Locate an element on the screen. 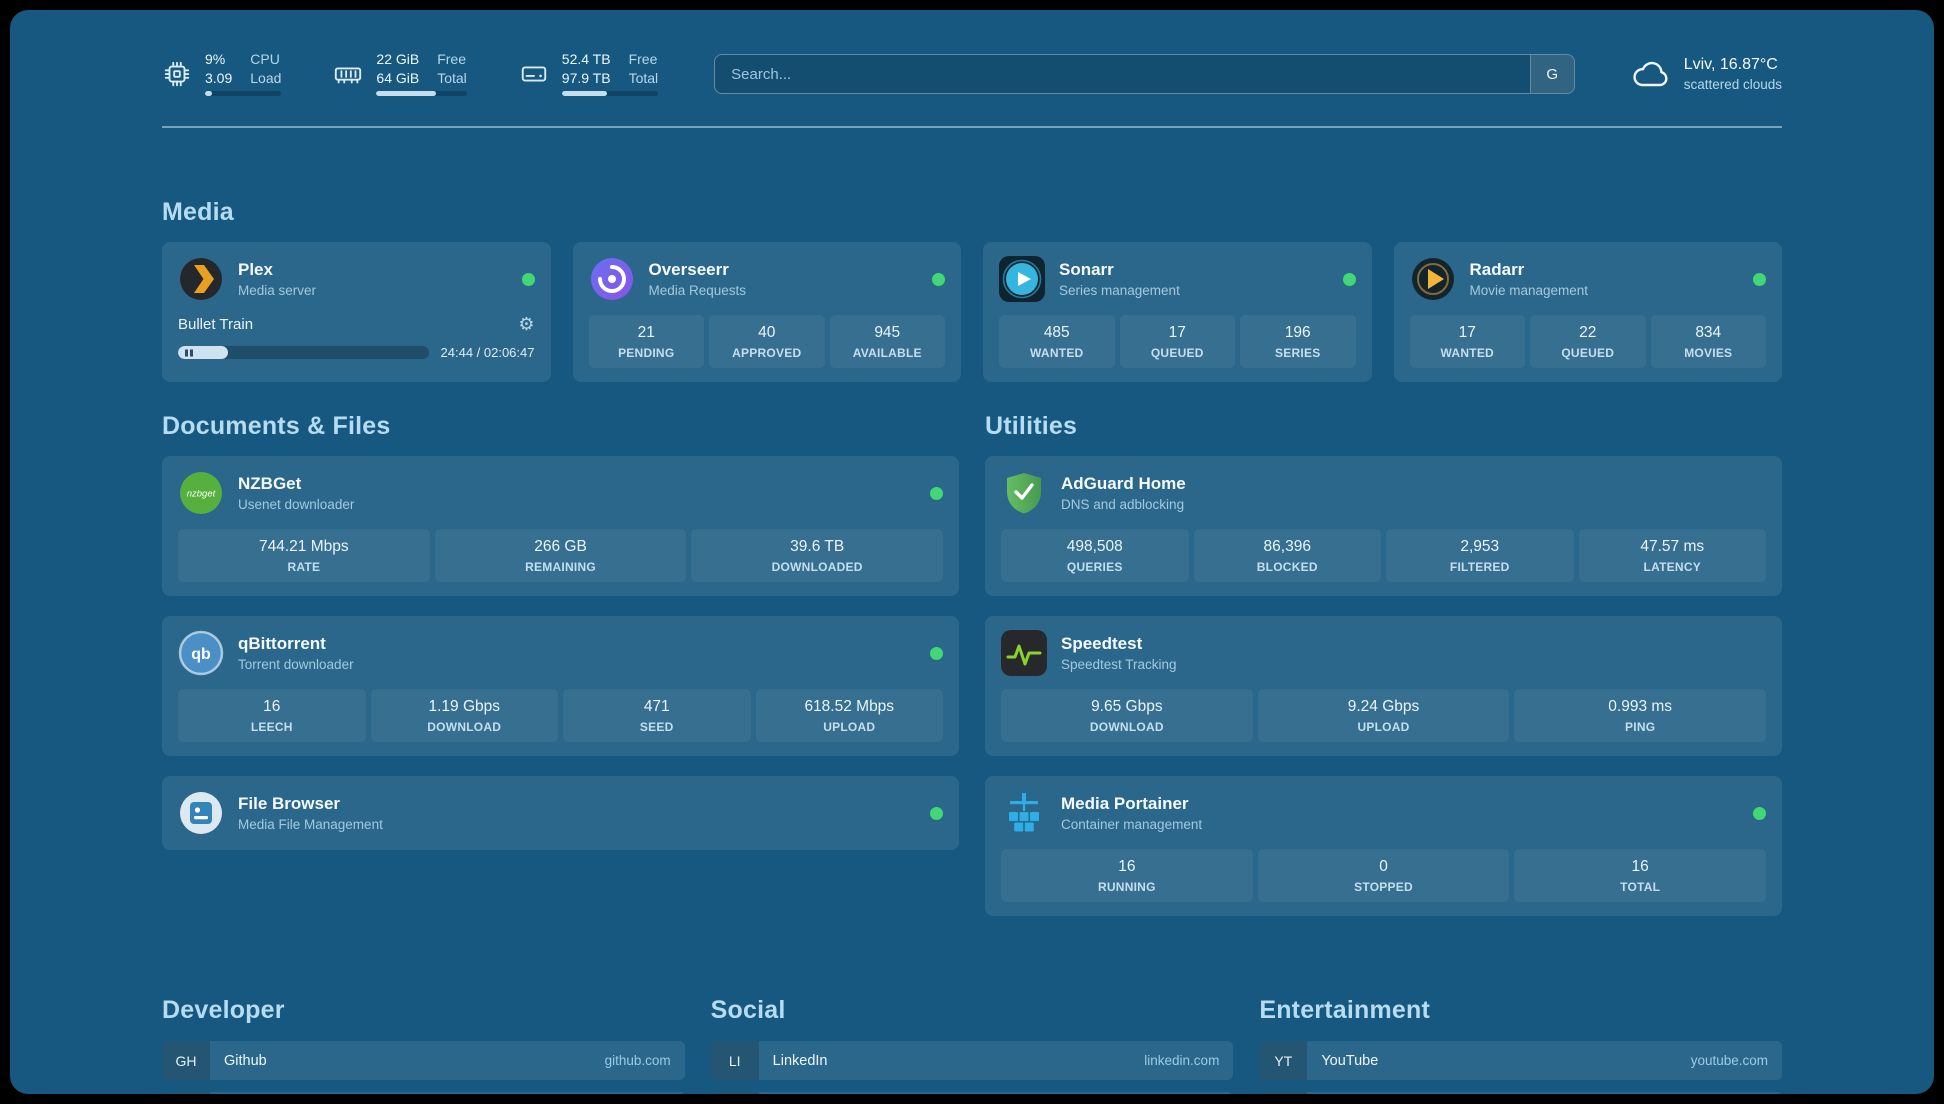 The width and height of the screenshot is (1944, 1104). cpu-load-value: 3.09 is located at coordinates (219, 77).